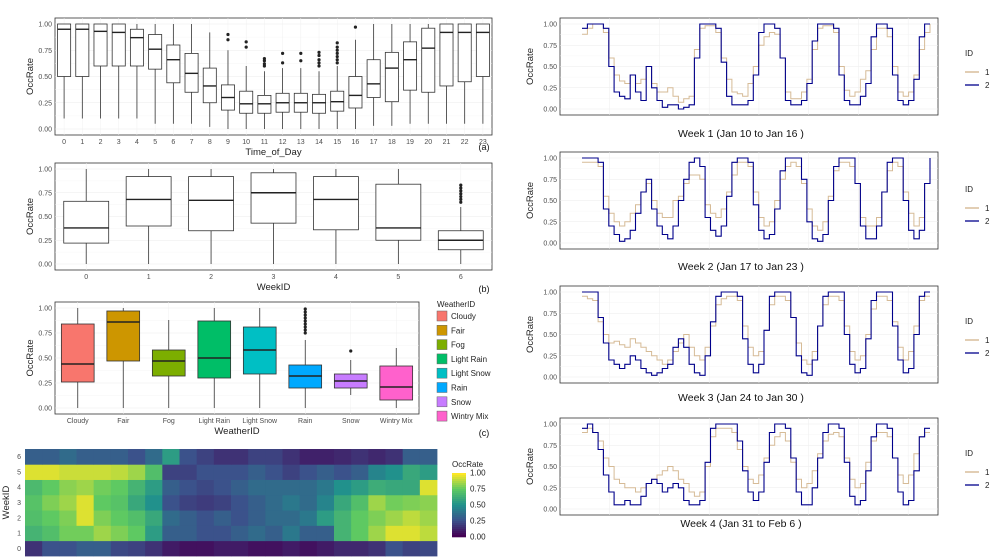  What do you see at coordinates (210, 142) in the screenshot?
I see `xtick-label: 8` at bounding box center [210, 142].